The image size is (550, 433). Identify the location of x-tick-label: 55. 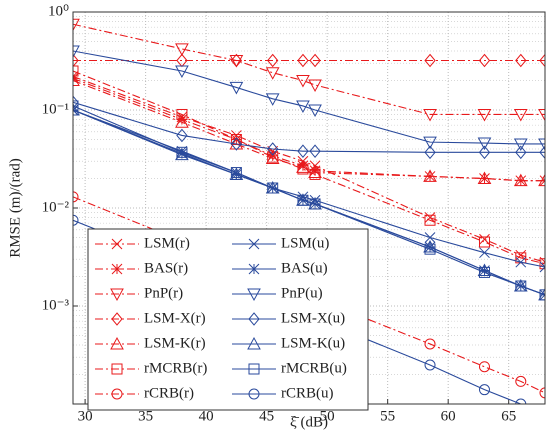
(387, 416).